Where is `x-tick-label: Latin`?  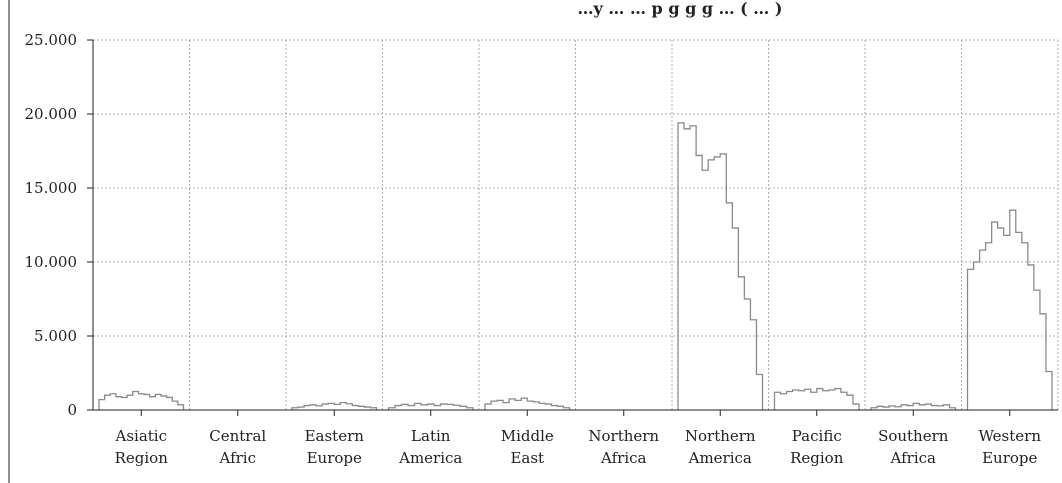
x-tick-label: Latin is located at coordinates (431, 436).